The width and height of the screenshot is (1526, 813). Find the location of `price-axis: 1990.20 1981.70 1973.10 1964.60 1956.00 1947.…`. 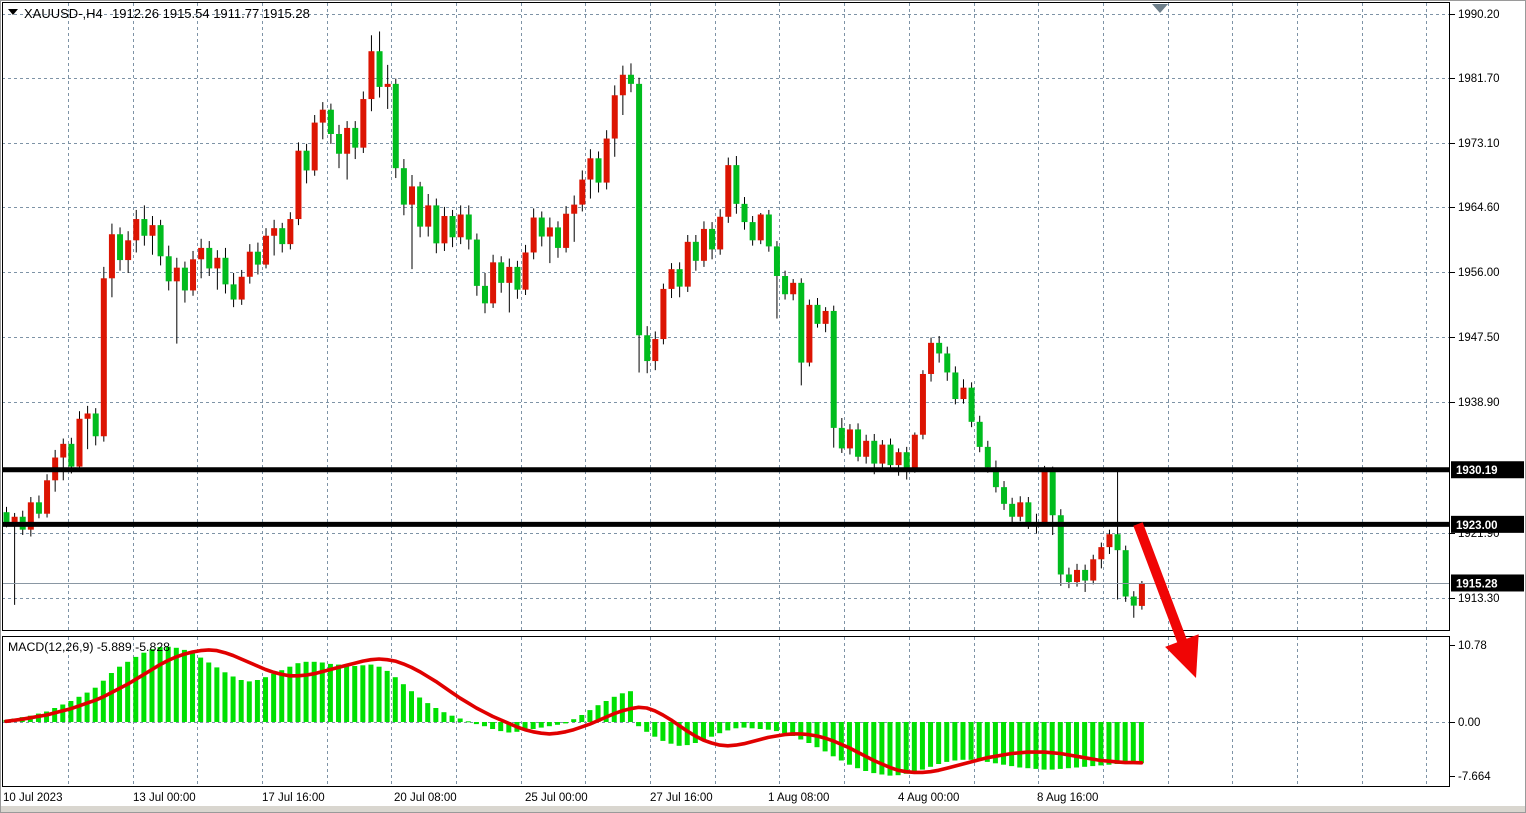

price-axis: 1990.20 1981.70 1973.10 1964.60 1956.00 1947.… is located at coordinates (1487, 396).